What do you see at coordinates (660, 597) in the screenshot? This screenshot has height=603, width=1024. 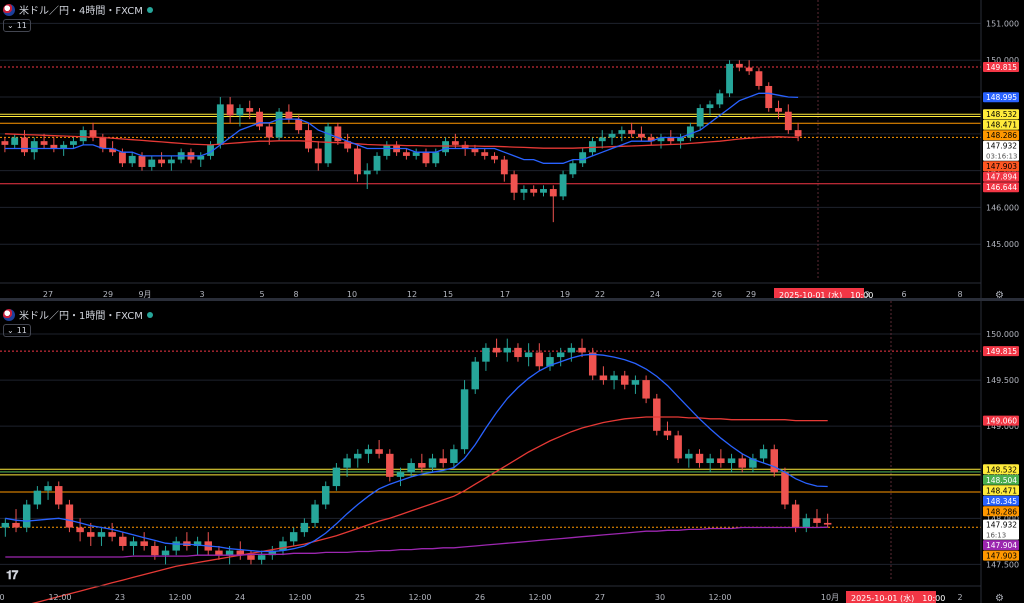 I see `x-tick-label: 30` at bounding box center [660, 597].